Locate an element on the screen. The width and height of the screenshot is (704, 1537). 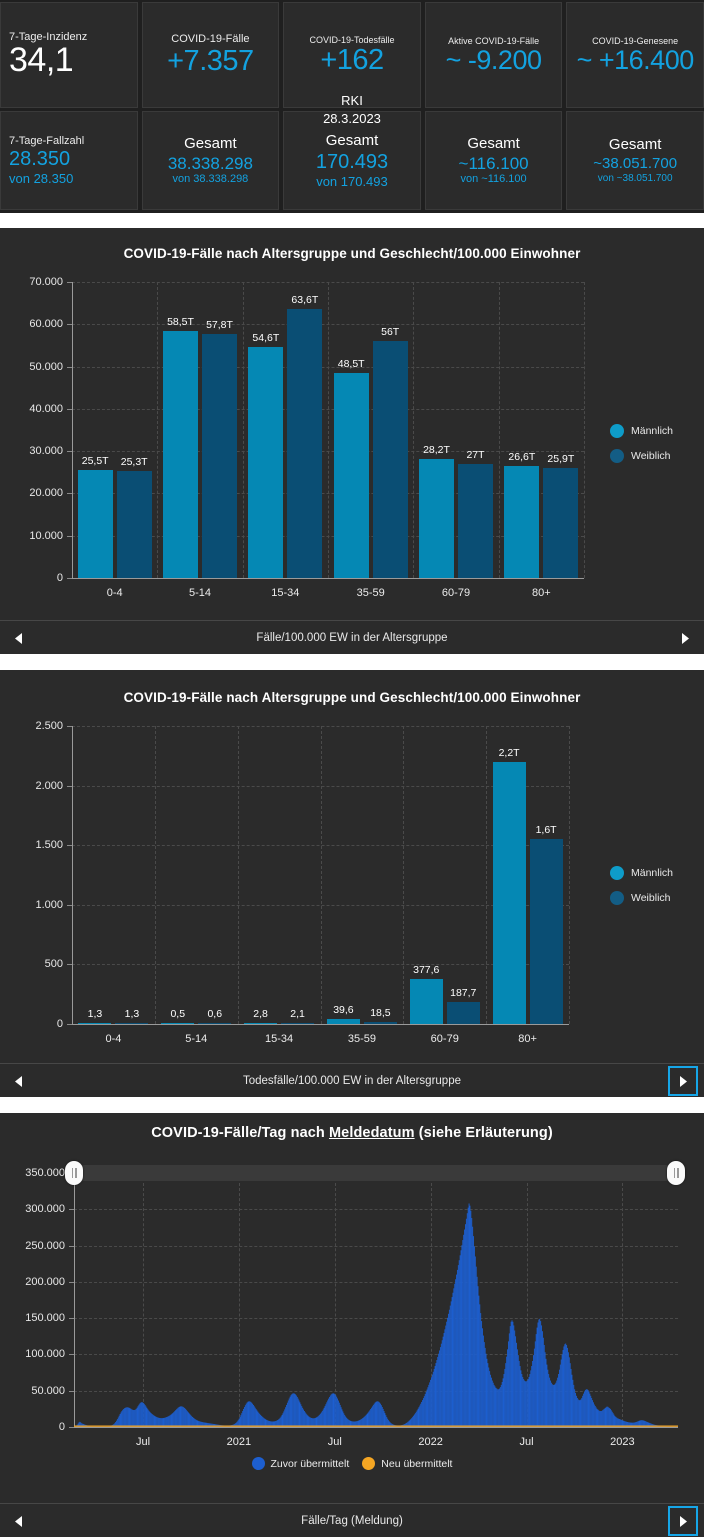
chart3-next-arrow-icon is located at coordinates (683, 1521).